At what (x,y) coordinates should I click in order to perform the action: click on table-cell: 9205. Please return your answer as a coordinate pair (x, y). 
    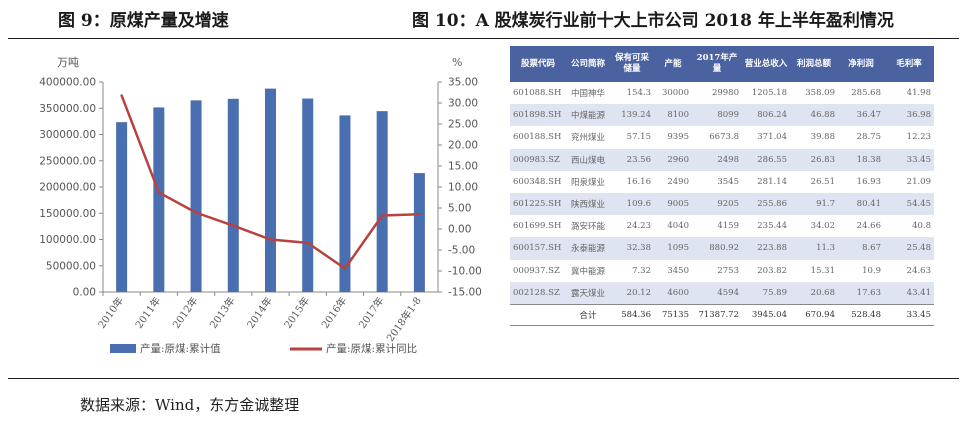
    Looking at the image, I should click on (717, 204).